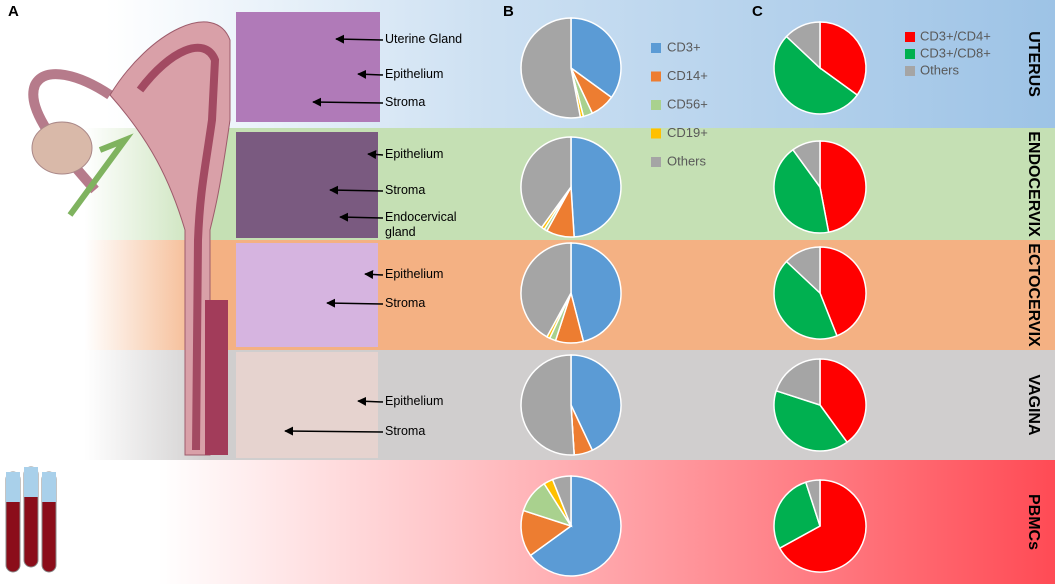  Describe the element at coordinates (13, 11) in the screenshot. I see `panel-label: A` at that location.